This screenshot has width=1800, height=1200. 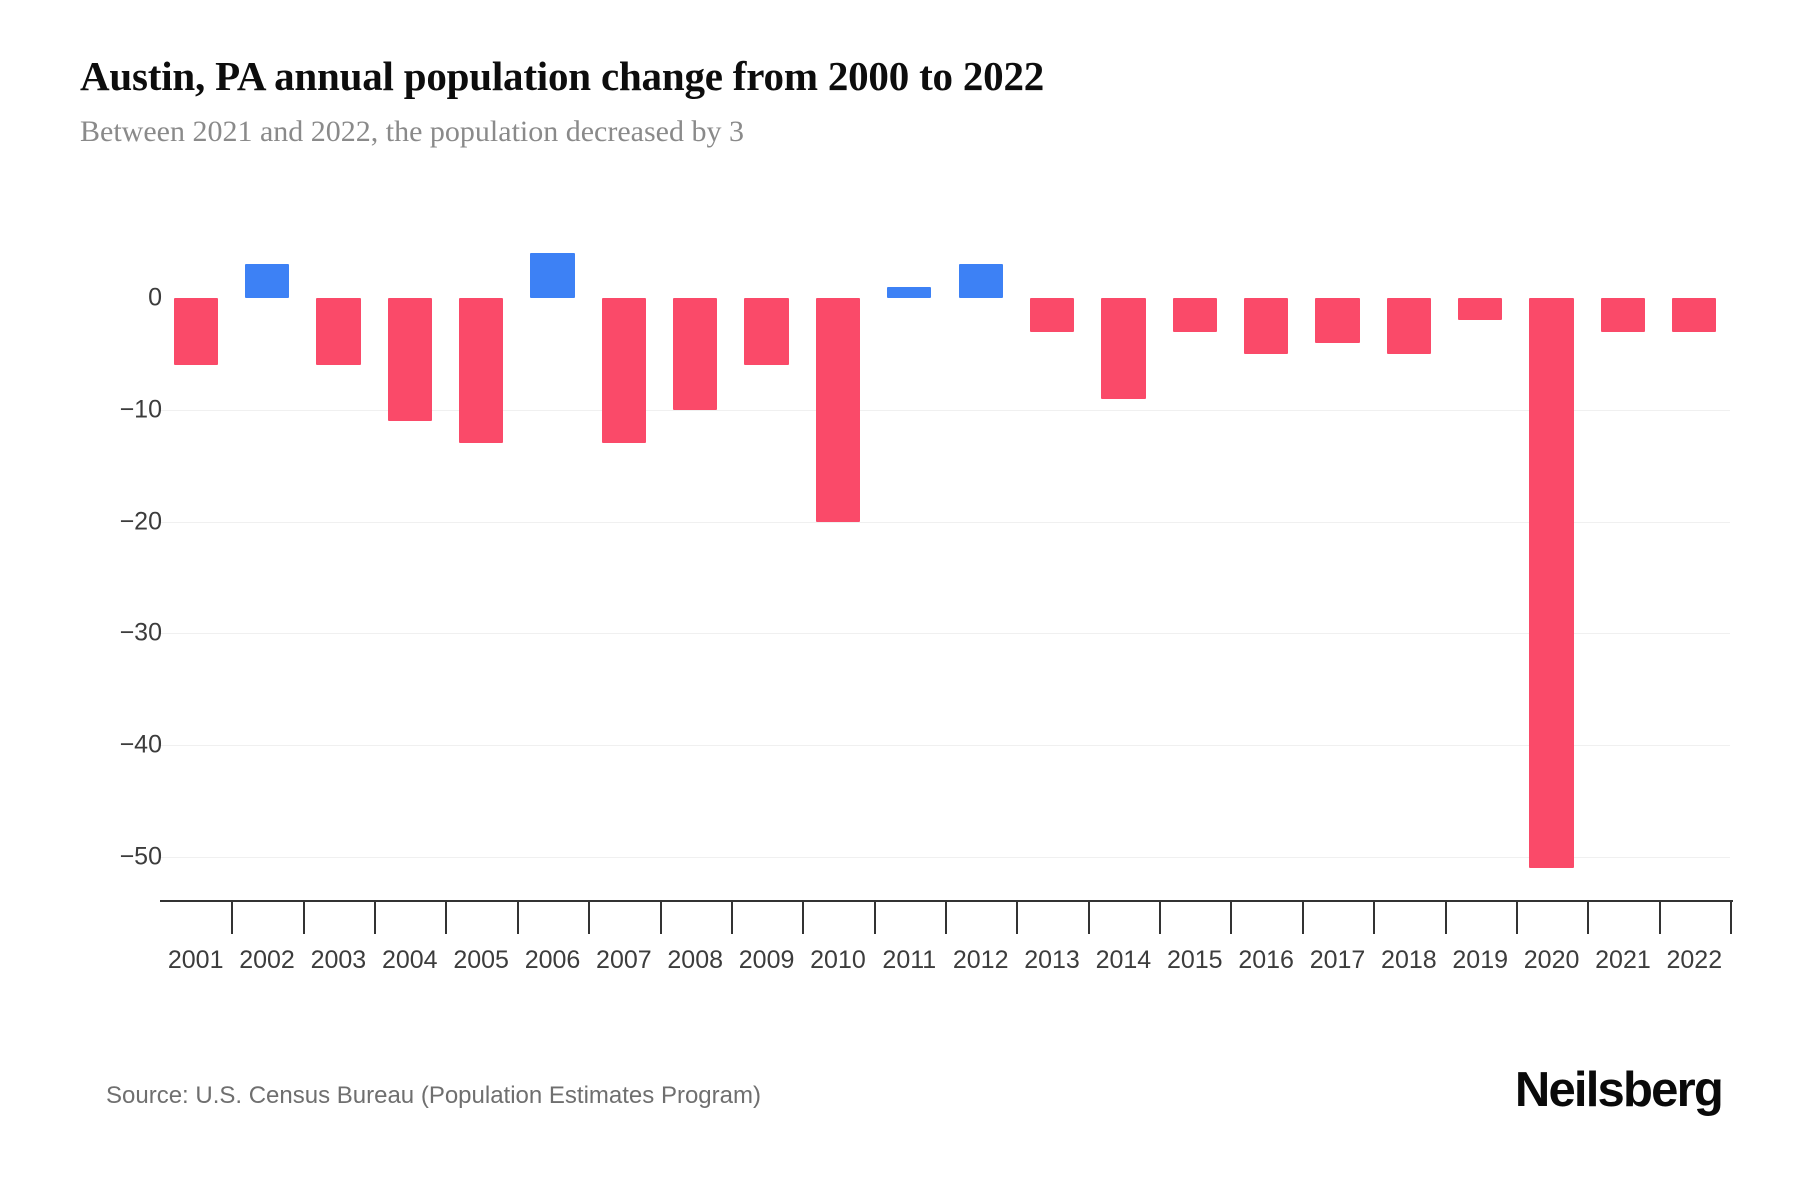 What do you see at coordinates (1266, 960) in the screenshot?
I see `x-axis-tick-label-2016: 2016` at bounding box center [1266, 960].